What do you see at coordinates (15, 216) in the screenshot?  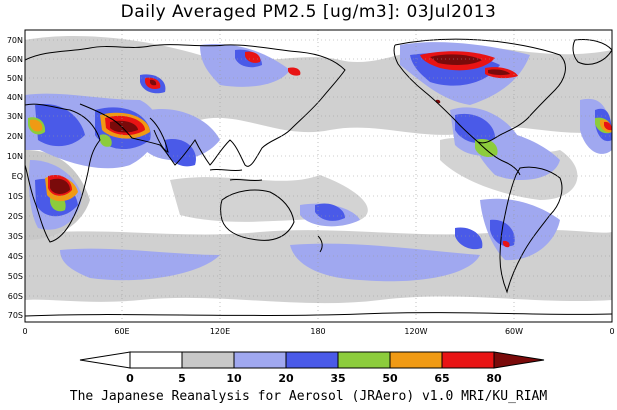 I see `lat-label: 20S` at bounding box center [15, 216].